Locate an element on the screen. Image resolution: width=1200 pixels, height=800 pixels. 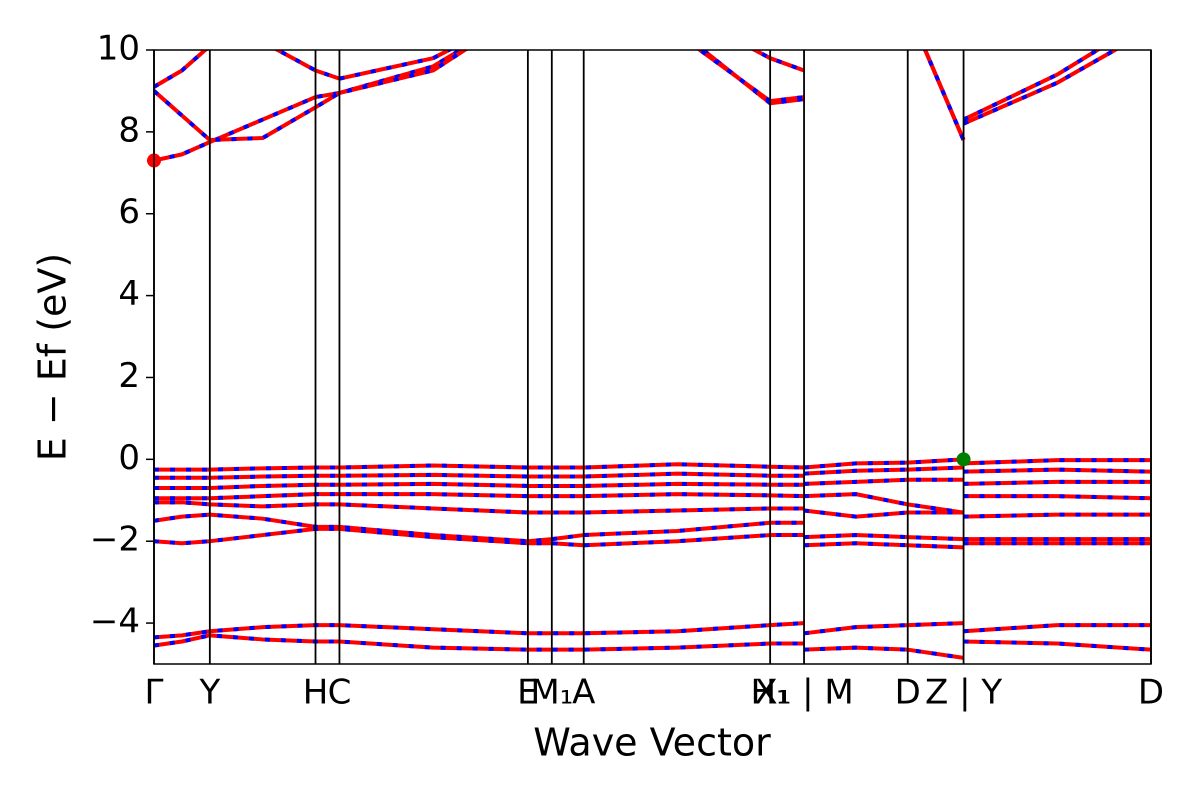
y-tick-label: 2 is located at coordinates (129, 376).